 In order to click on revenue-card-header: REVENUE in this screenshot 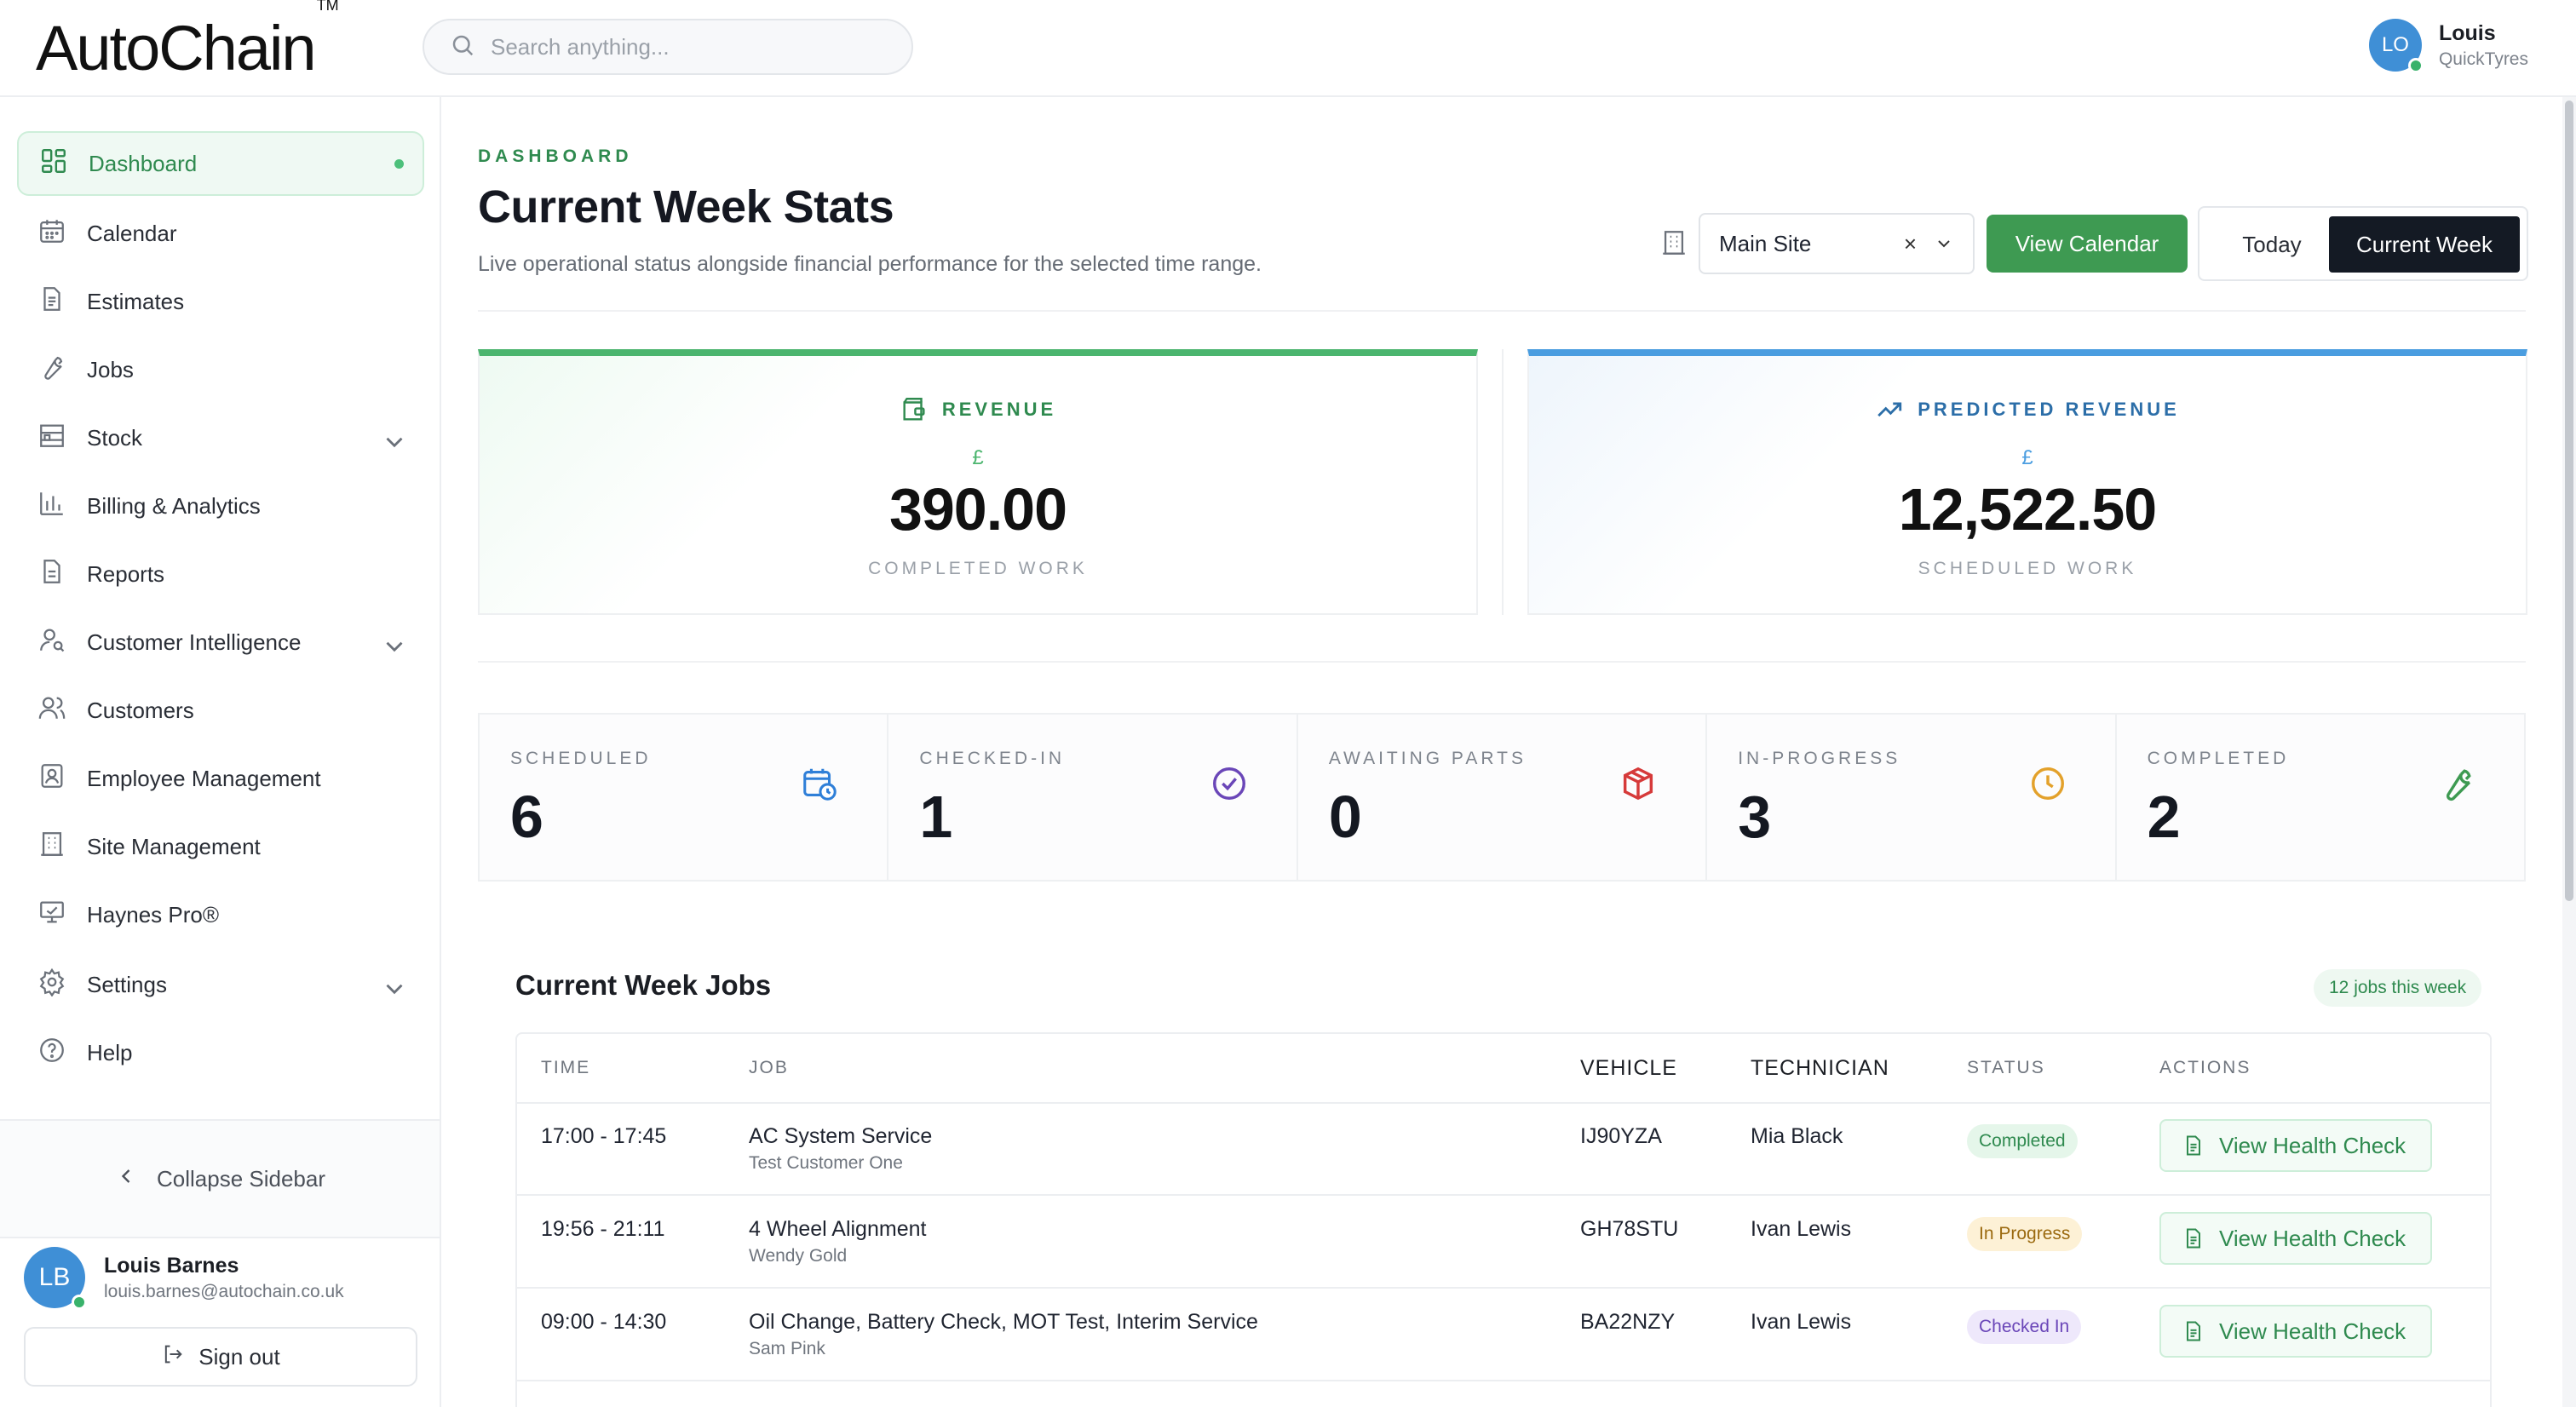, I will do `click(978, 409)`.